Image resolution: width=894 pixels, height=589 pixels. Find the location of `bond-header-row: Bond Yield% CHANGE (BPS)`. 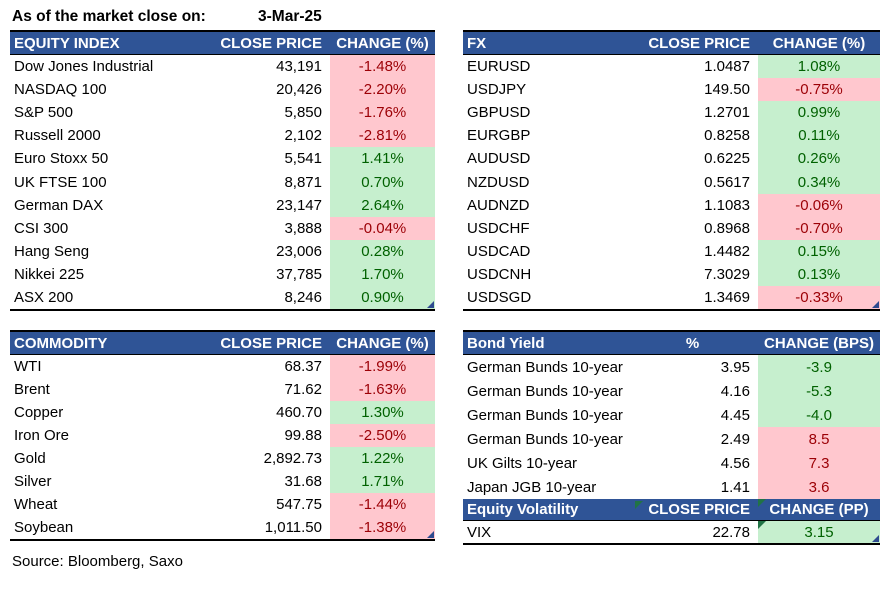

bond-header-row: Bond Yield% CHANGE (BPS) is located at coordinates (671, 343).